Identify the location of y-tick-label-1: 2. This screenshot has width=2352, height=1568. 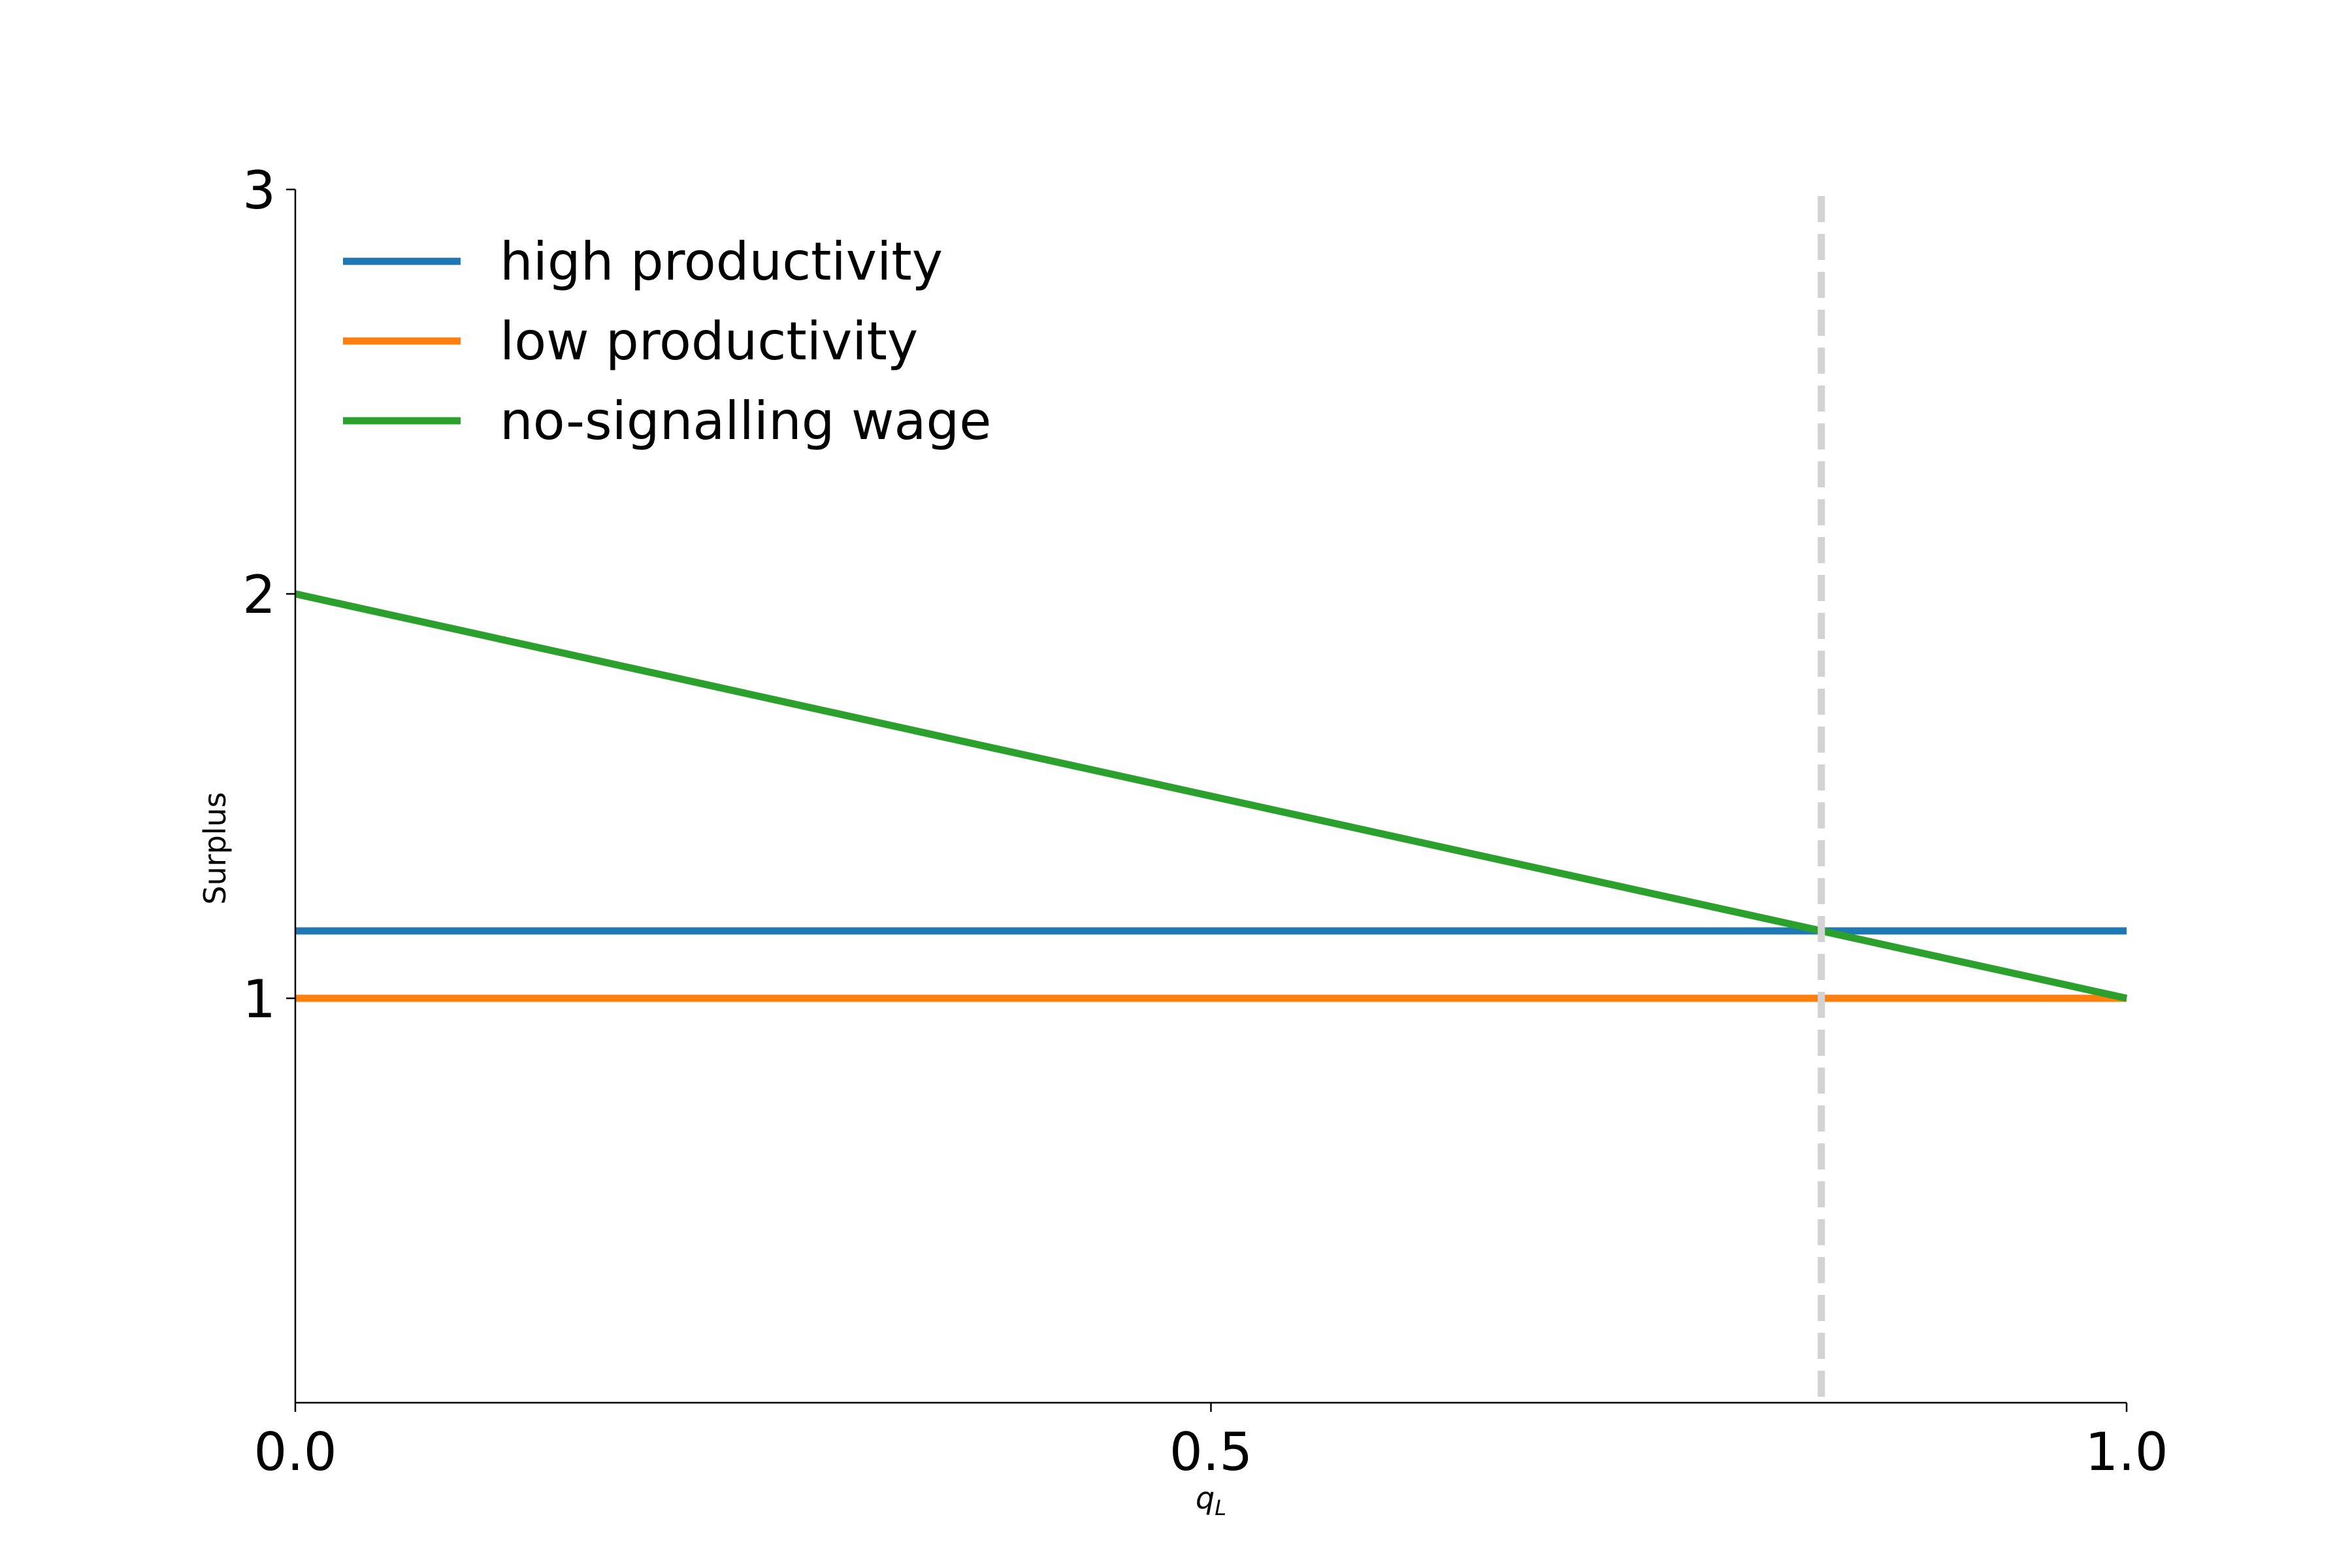
(259, 594).